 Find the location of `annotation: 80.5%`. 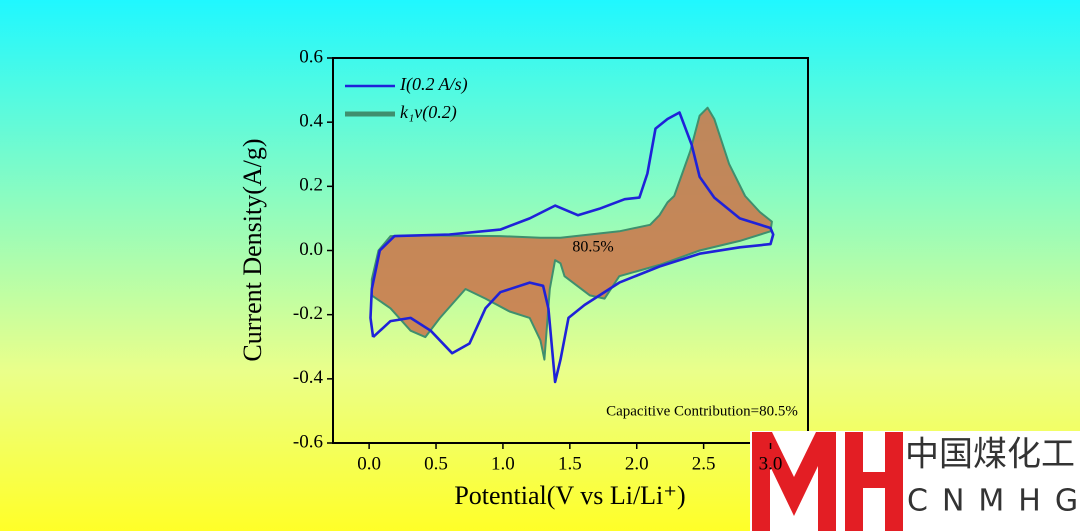

annotation: 80.5% is located at coordinates (592, 247).